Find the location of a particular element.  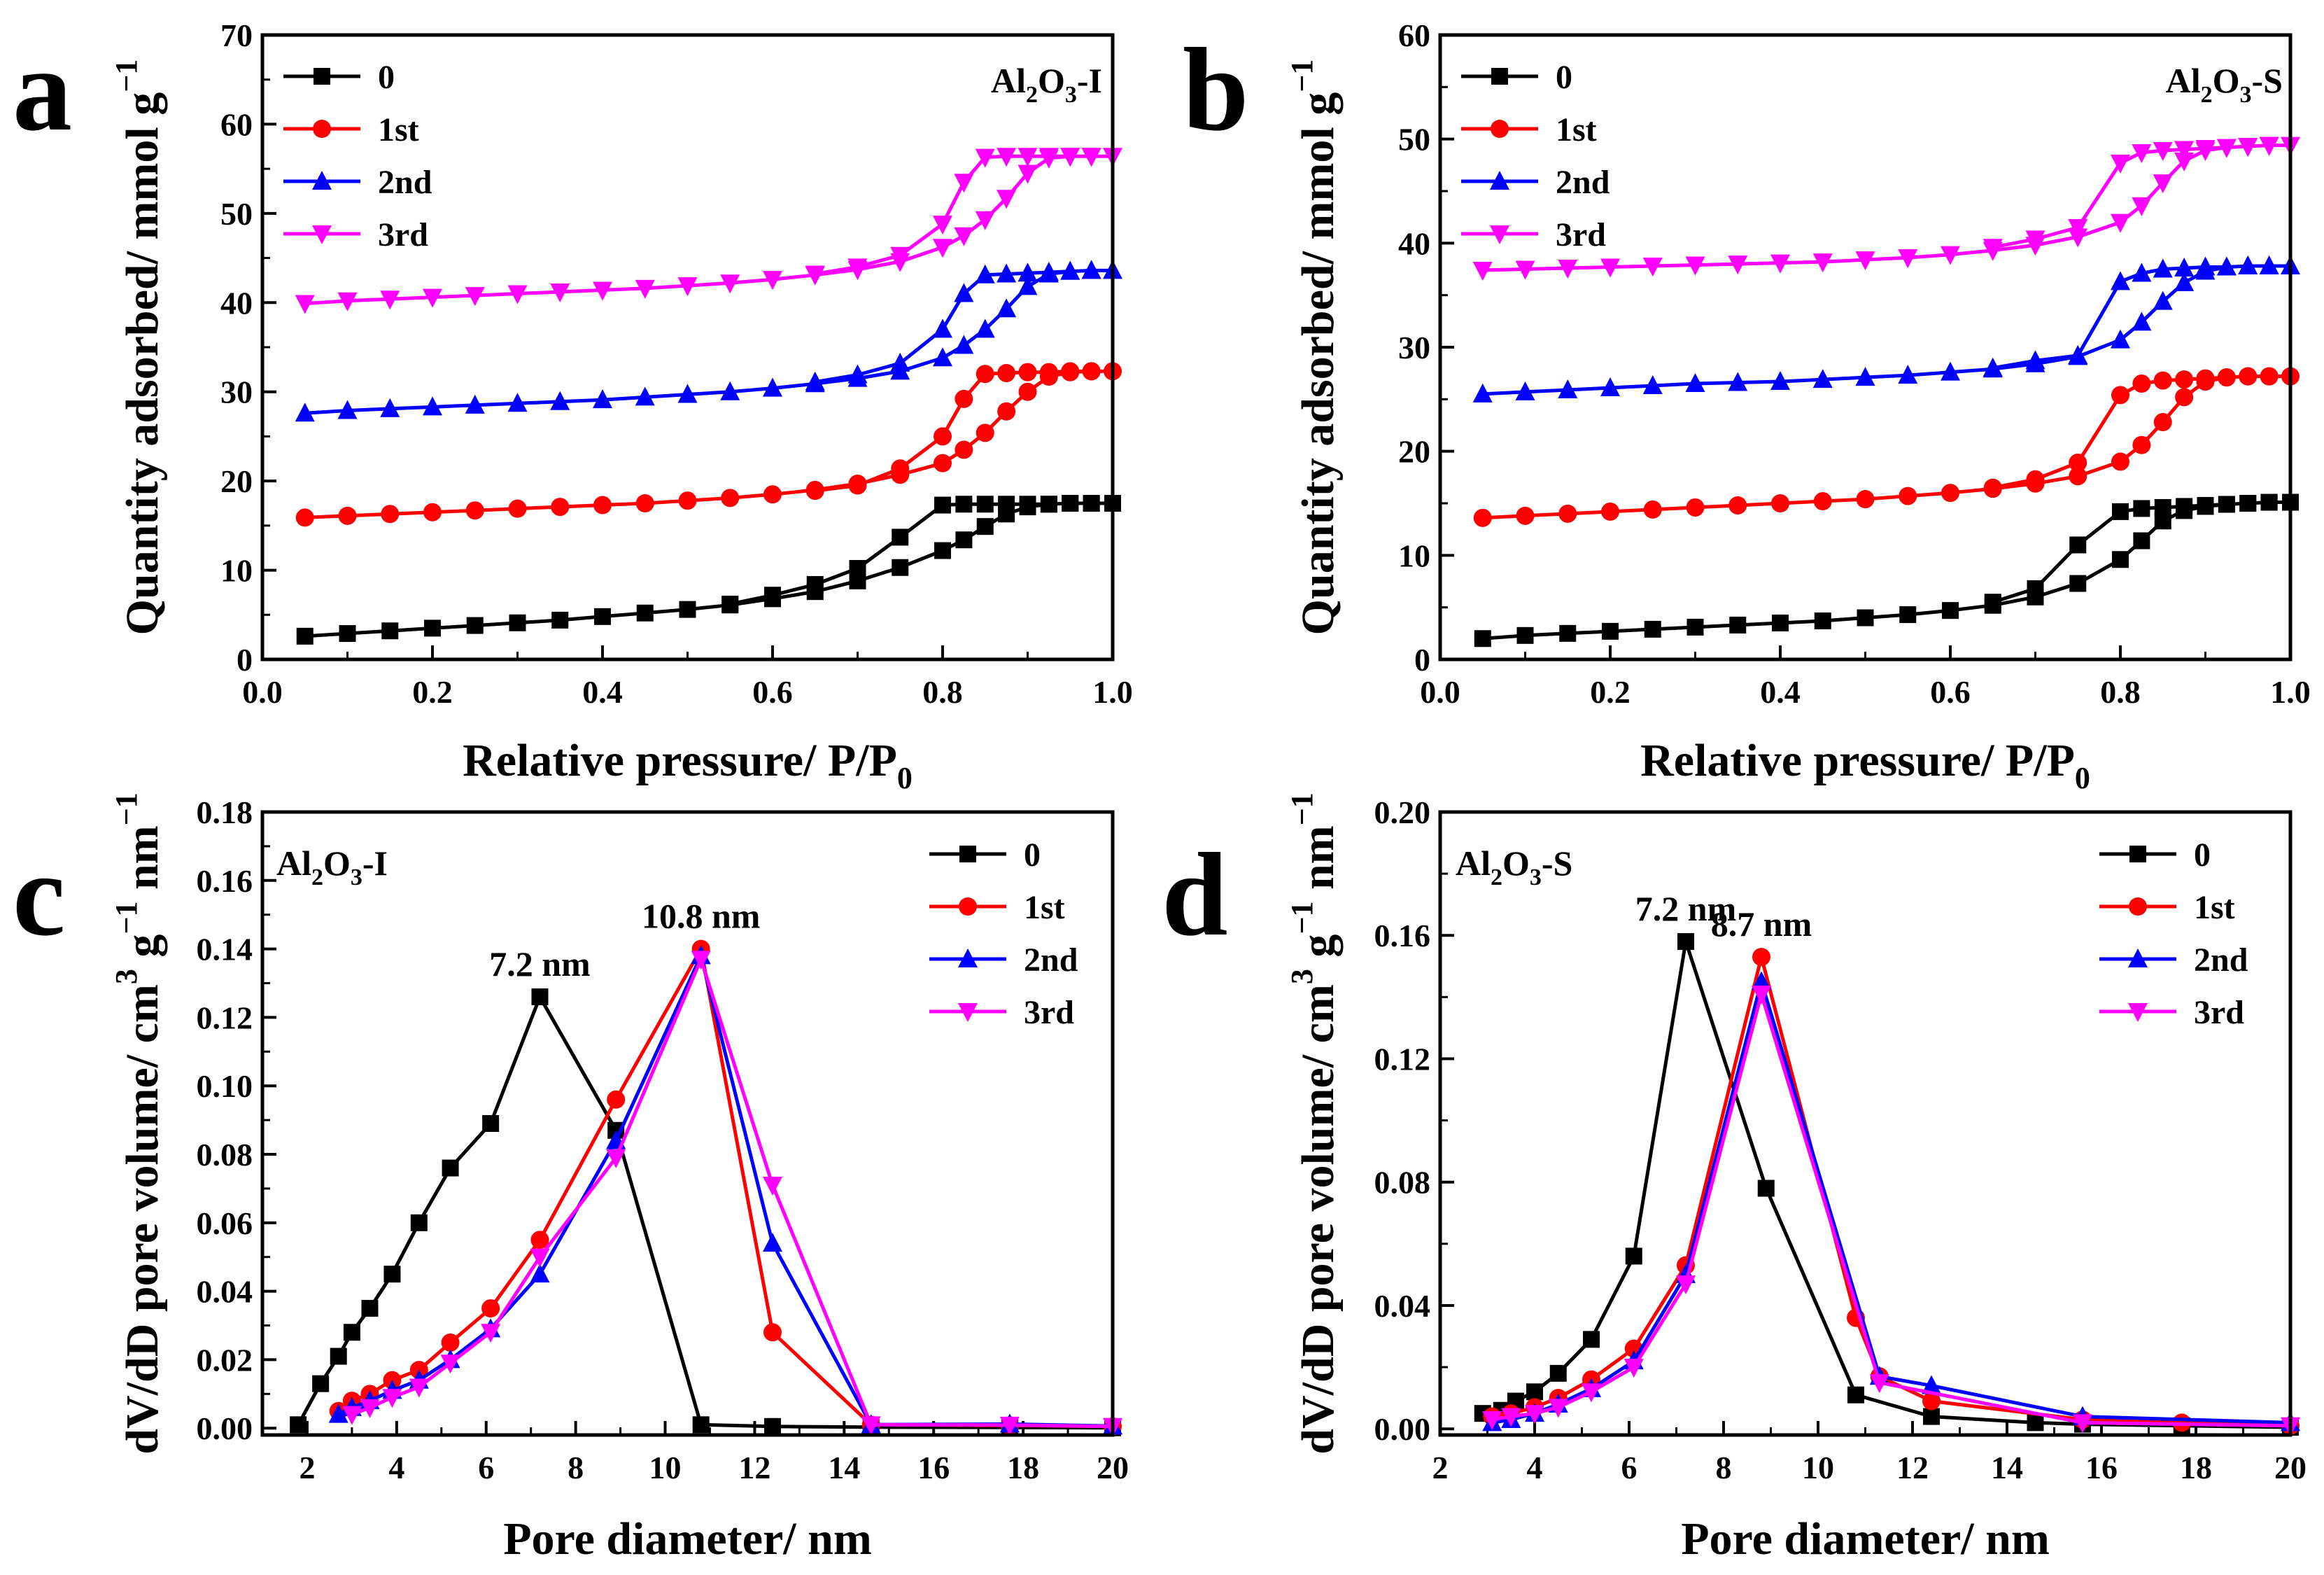

x-tick-label: 8 is located at coordinates (1724, 1467).